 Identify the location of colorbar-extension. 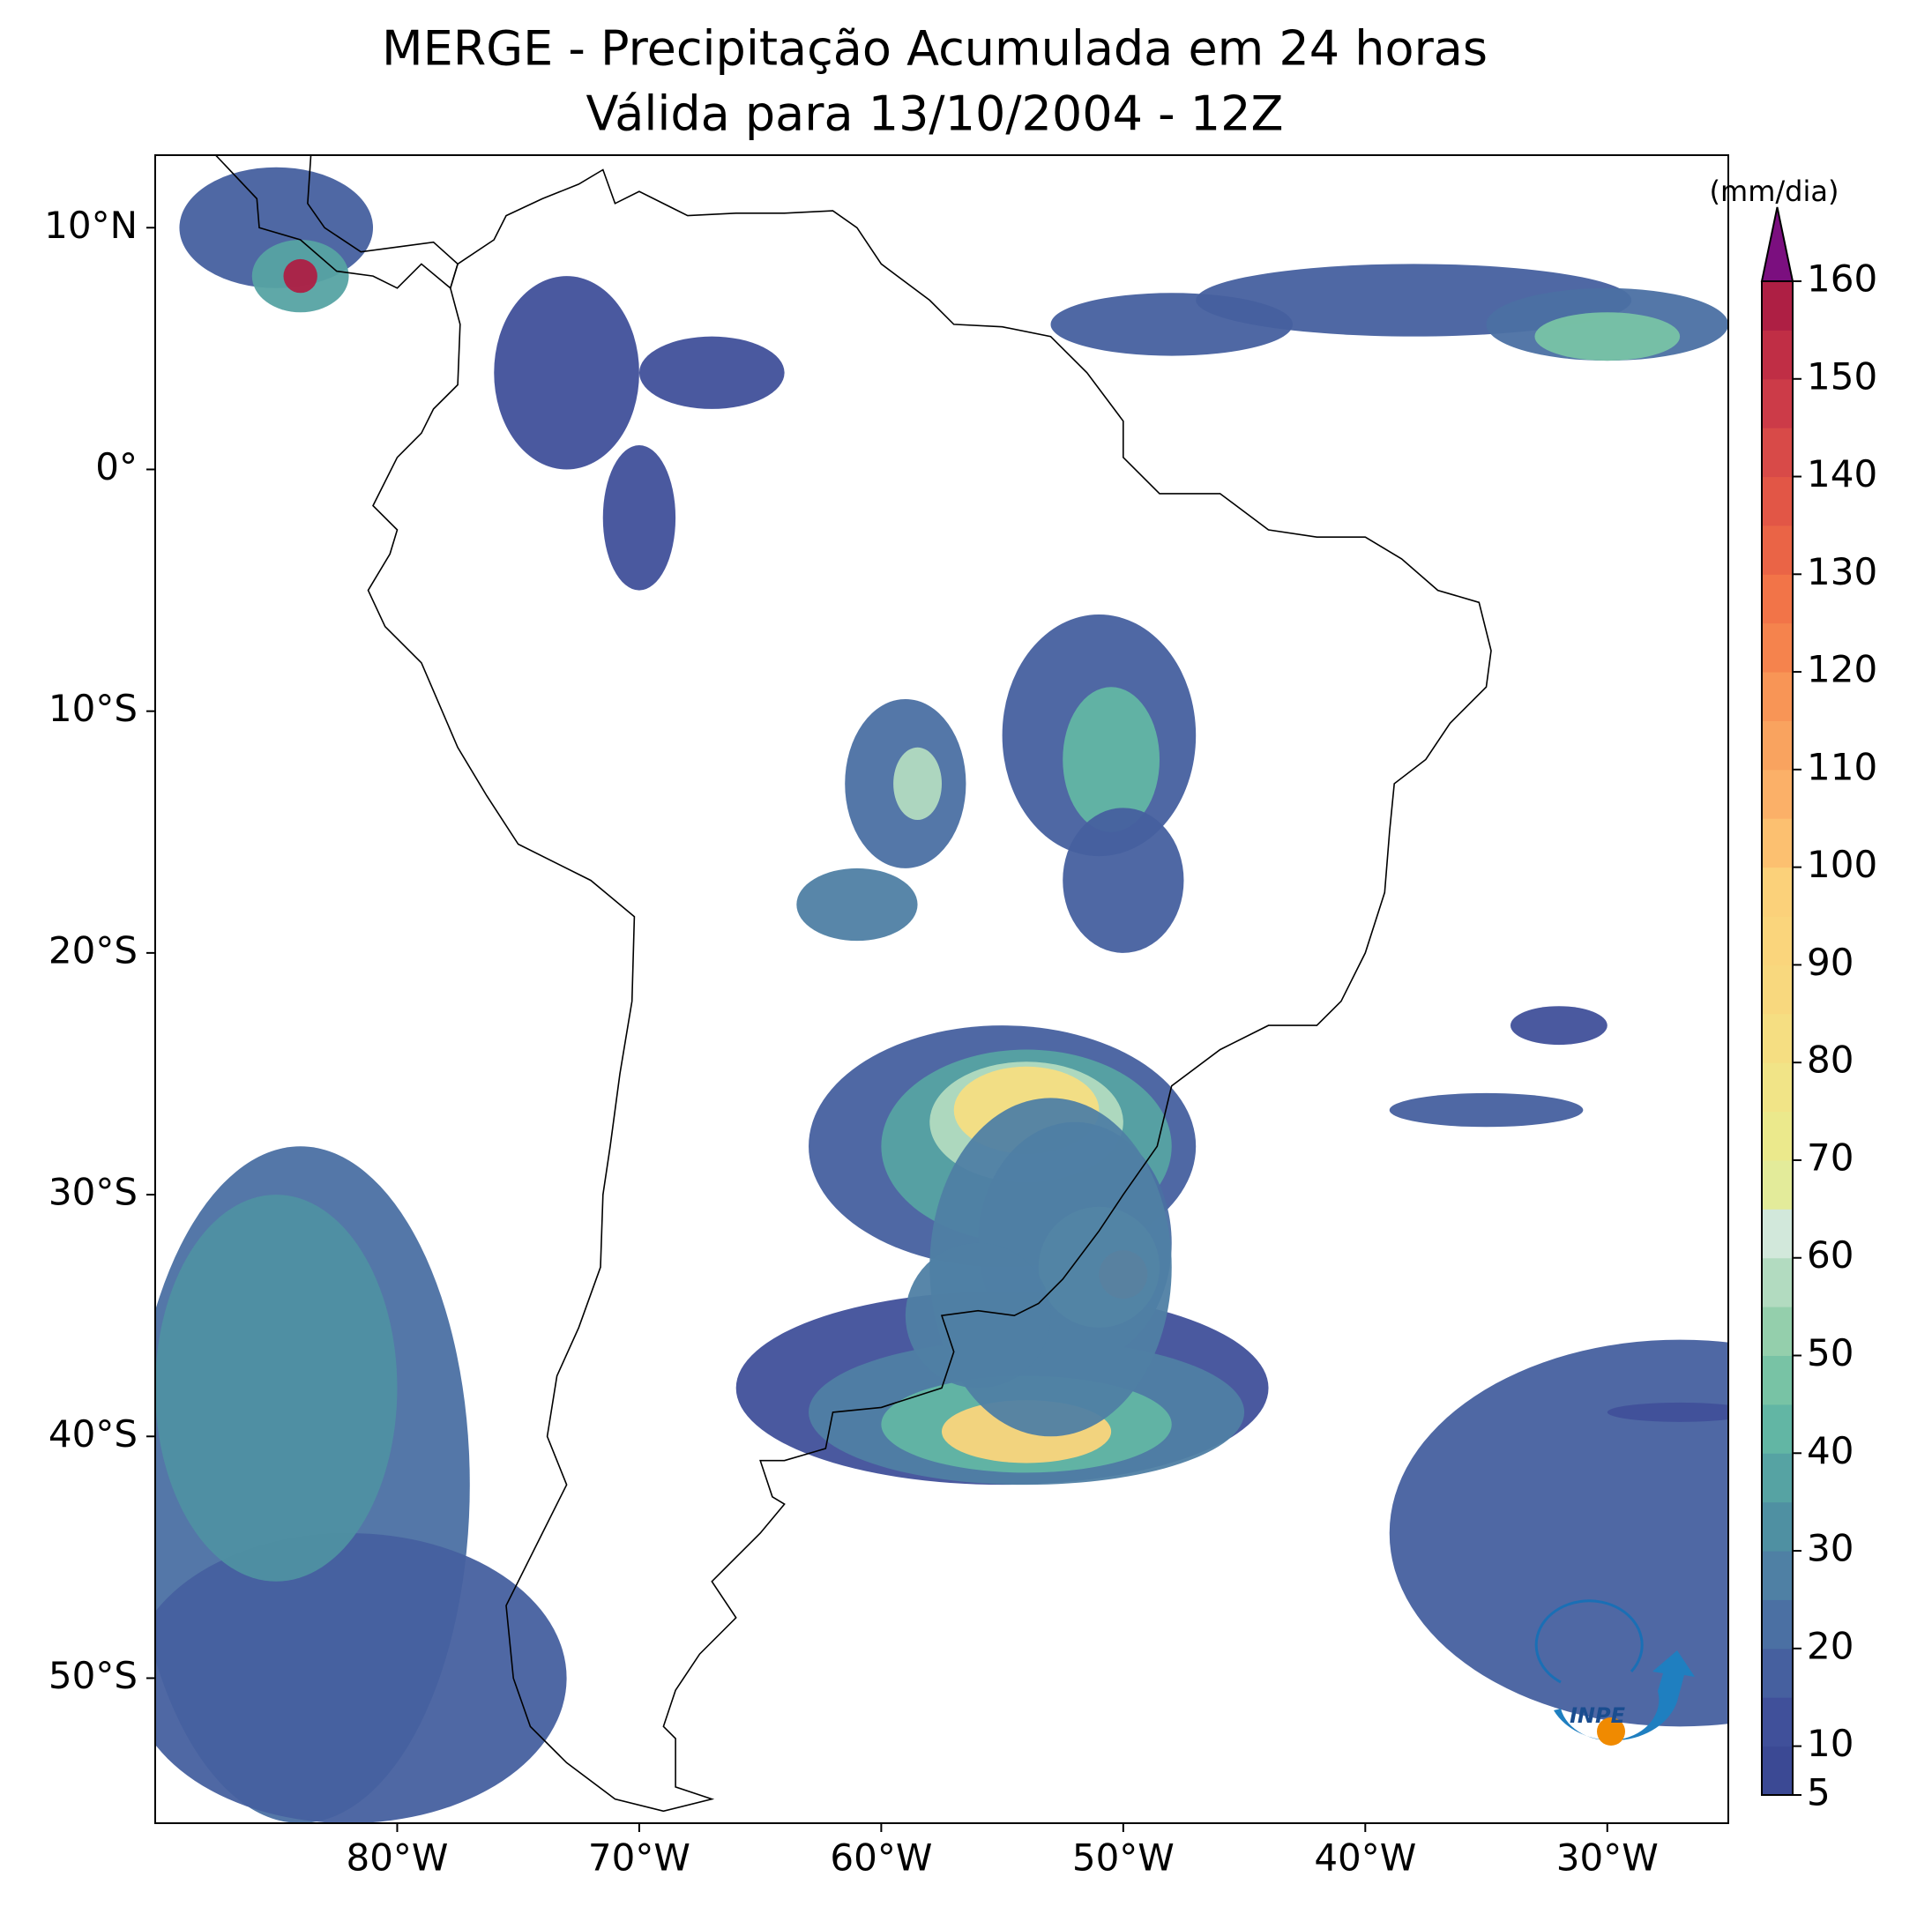
(1777, 244).